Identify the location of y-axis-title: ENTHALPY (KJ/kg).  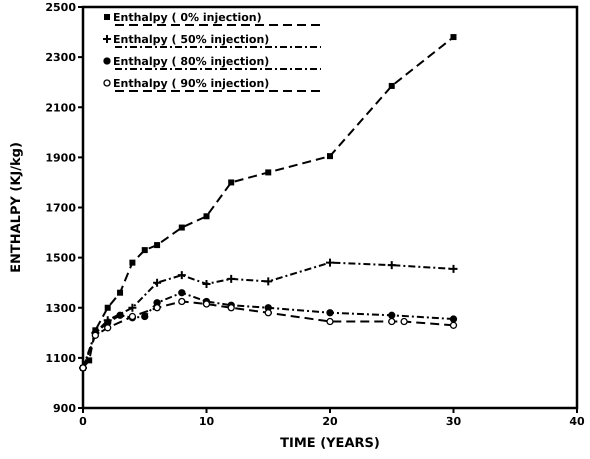
(16, 207).